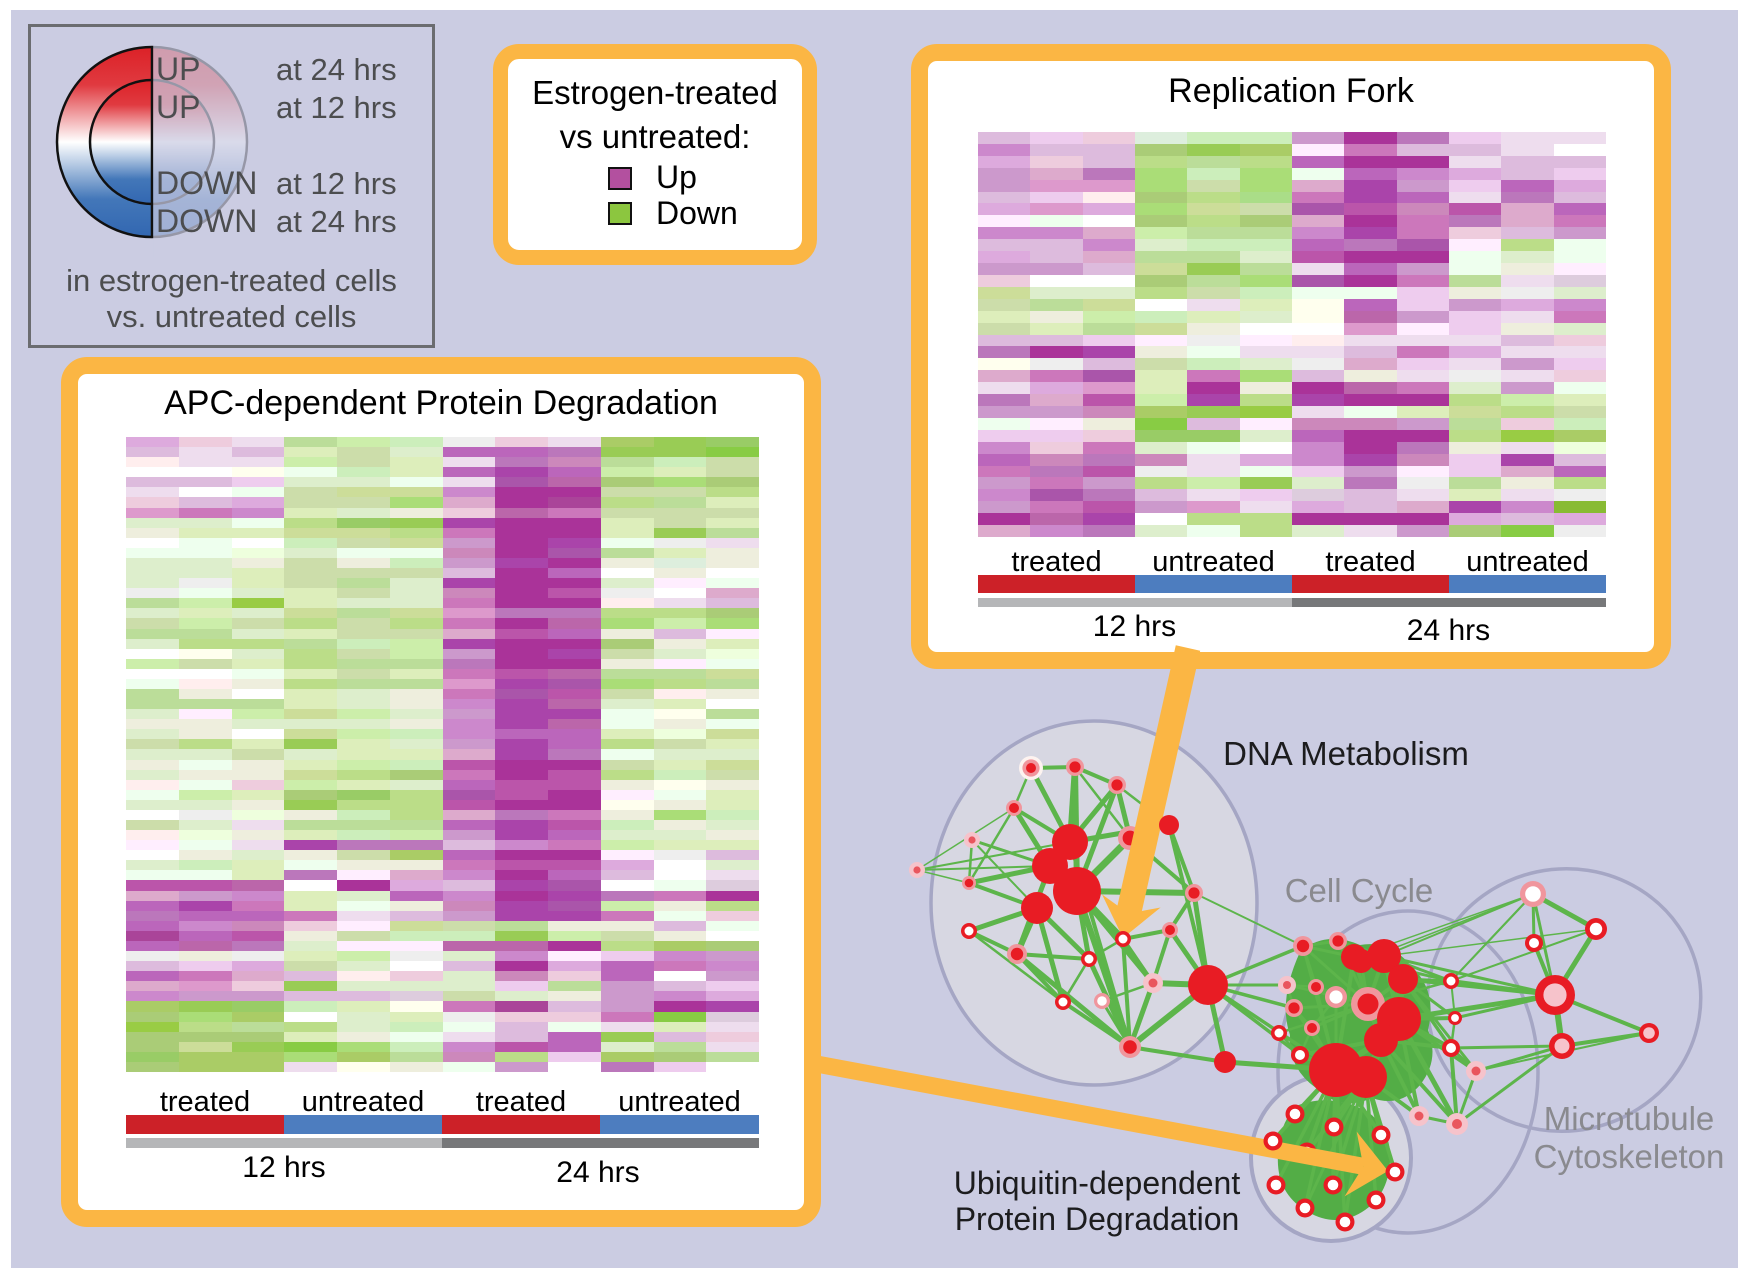 The width and height of the screenshot is (1750, 1279). What do you see at coordinates (1097, 1183) in the screenshot?
I see `svg-text: Ubiquitin-dependent` at bounding box center [1097, 1183].